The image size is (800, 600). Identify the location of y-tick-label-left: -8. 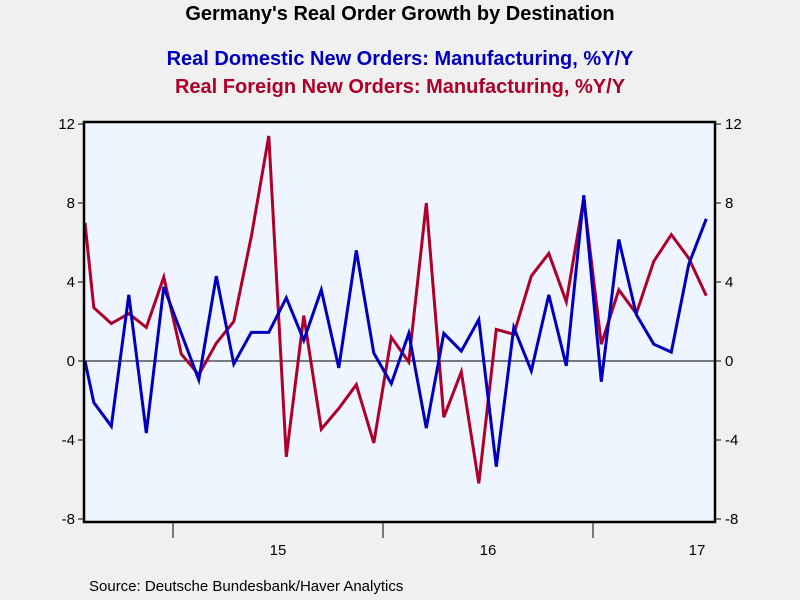
(68, 519).